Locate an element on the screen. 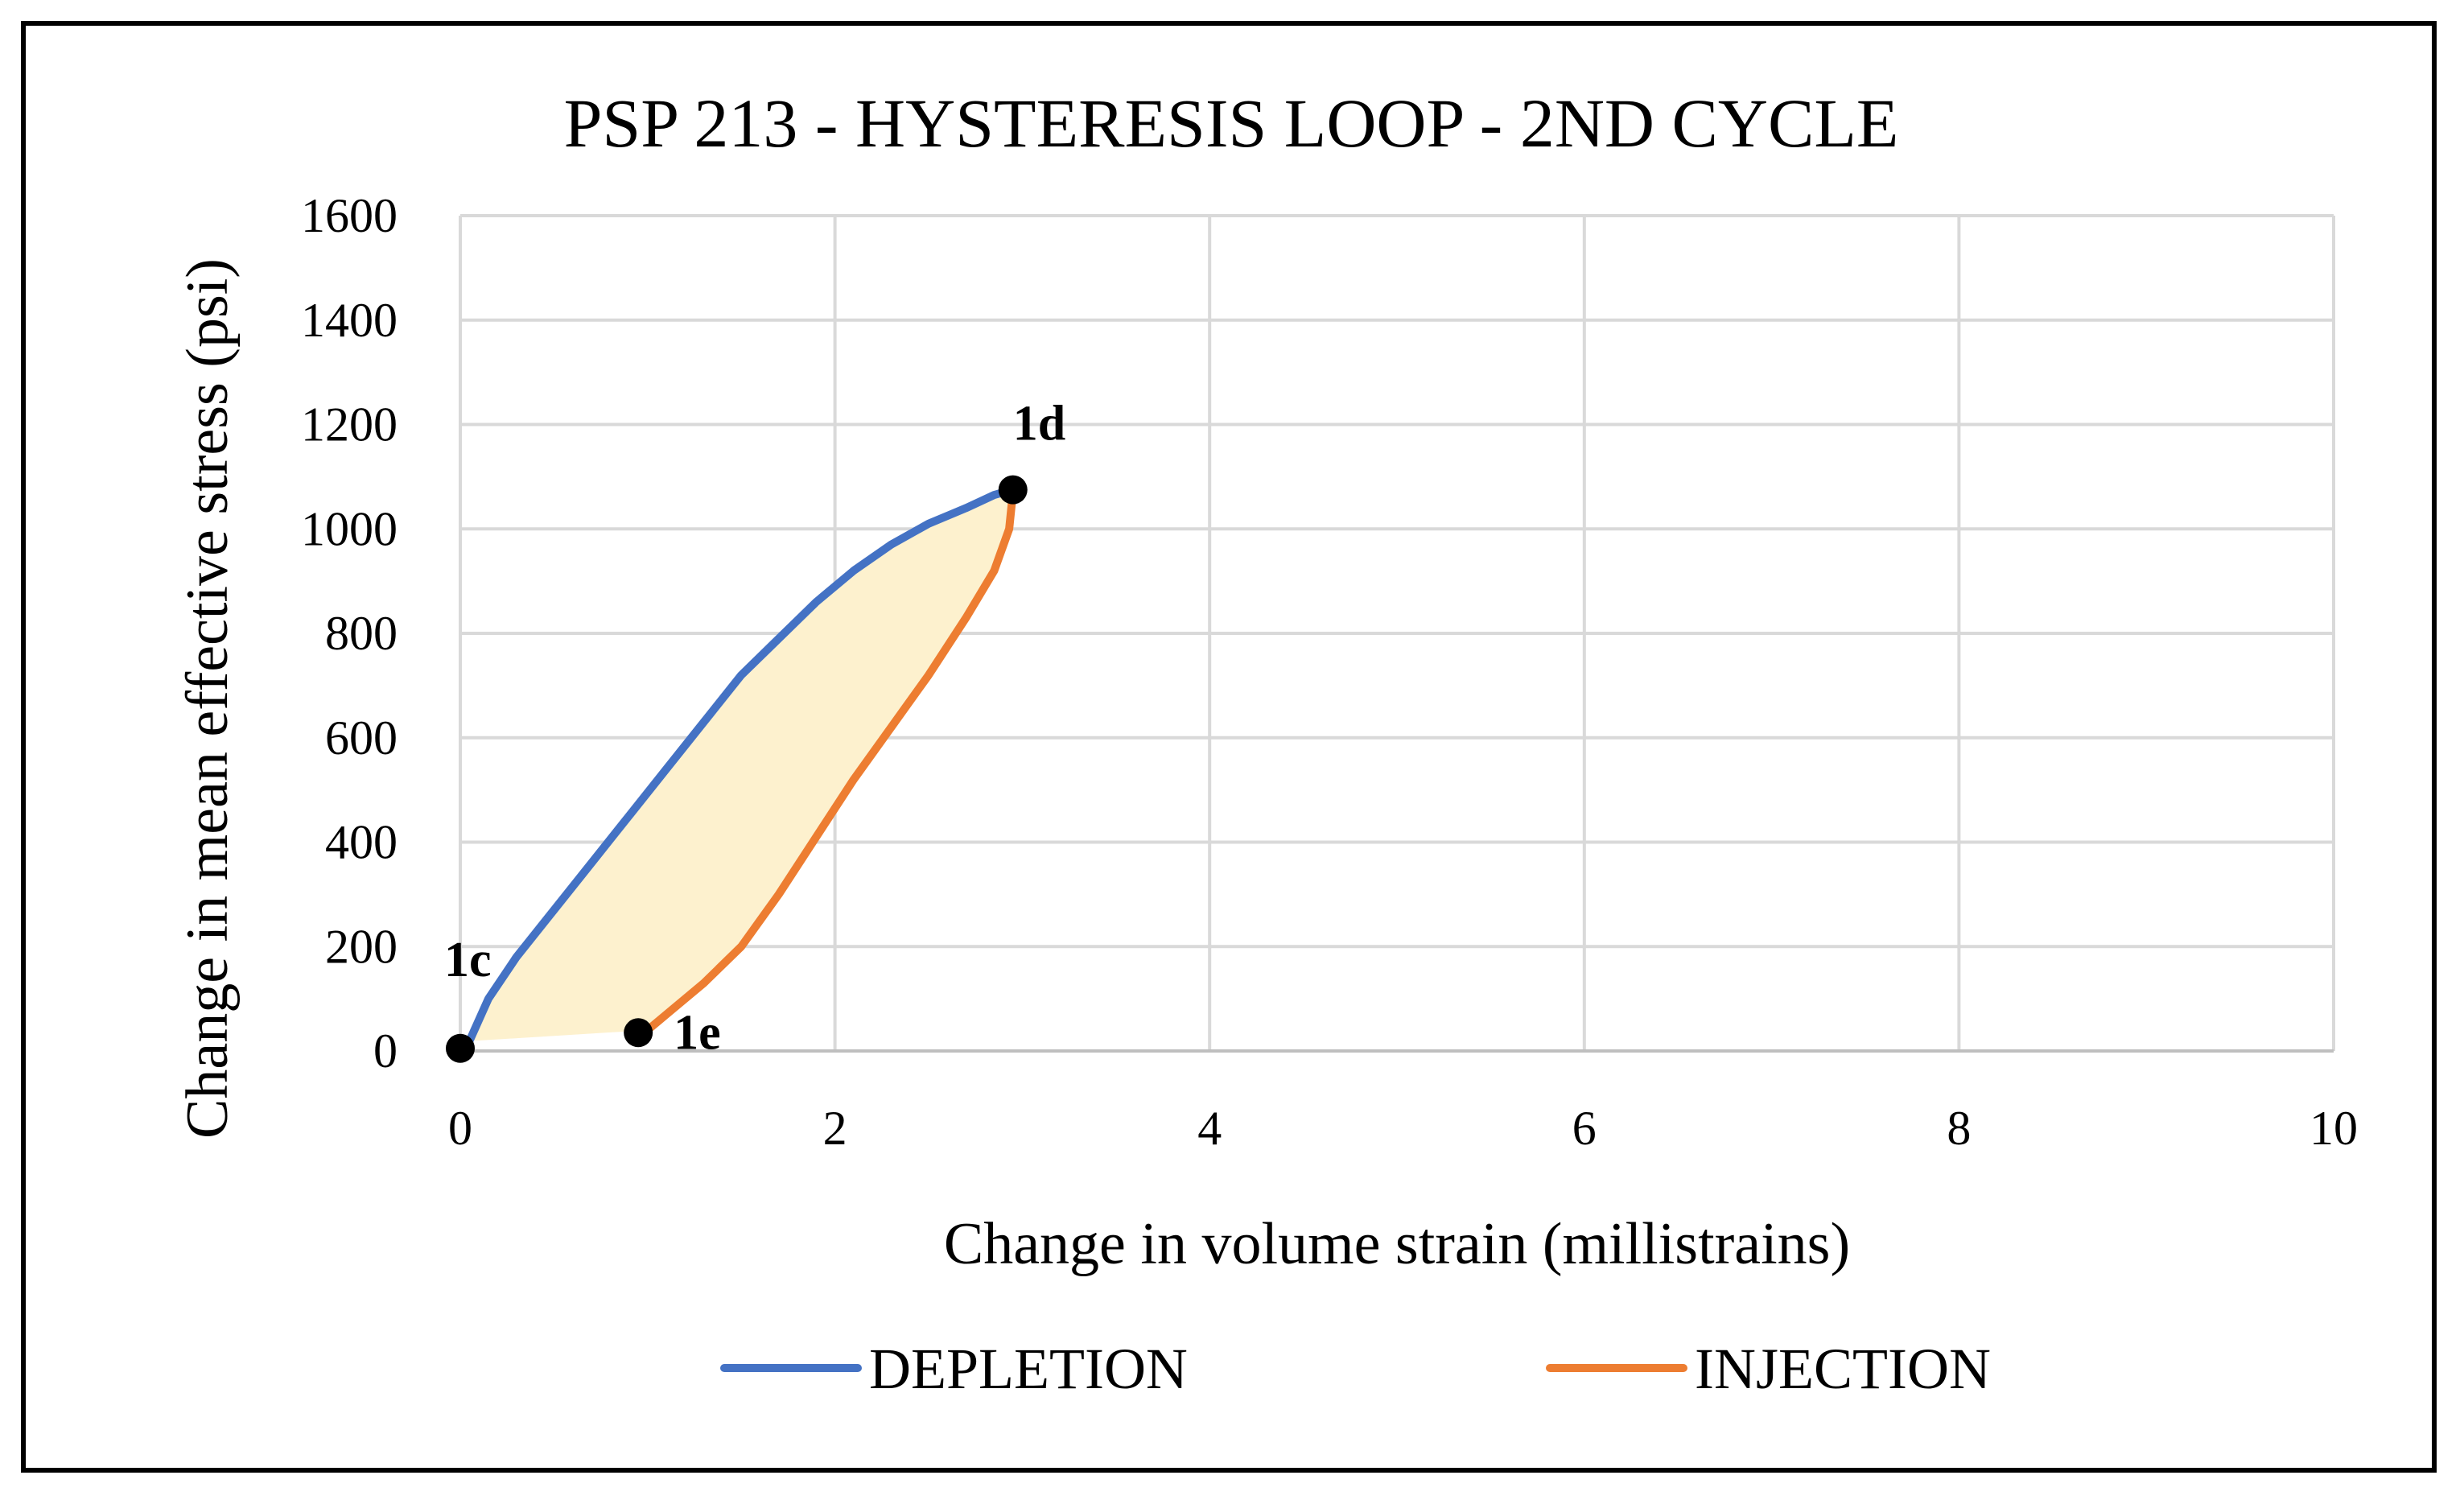 Image resolution: width=2464 pixels, height=1500 pixels. x-tick-label: 8 is located at coordinates (1959, 1128).